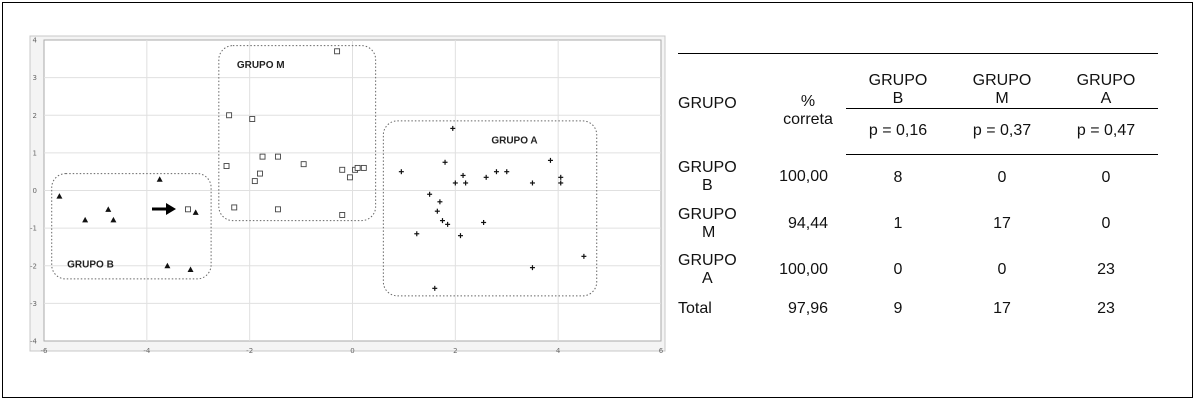 Image resolution: width=1197 pixels, height=401 pixels. Describe the element at coordinates (898, 99) in the screenshot. I see `header-grupo-b-line2: B` at that location.